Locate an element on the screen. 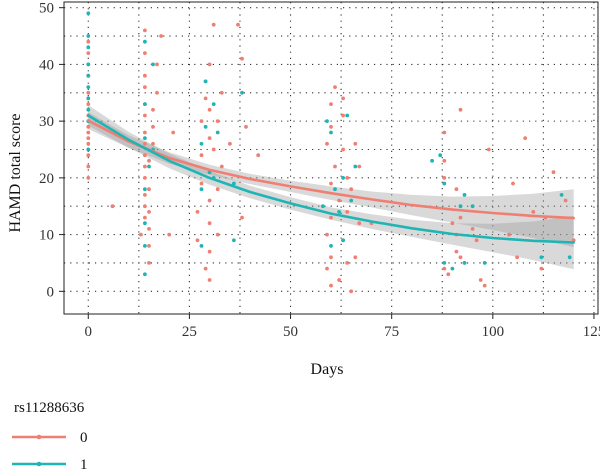  y-axis-title: HAMD total score is located at coordinates (15, 172).